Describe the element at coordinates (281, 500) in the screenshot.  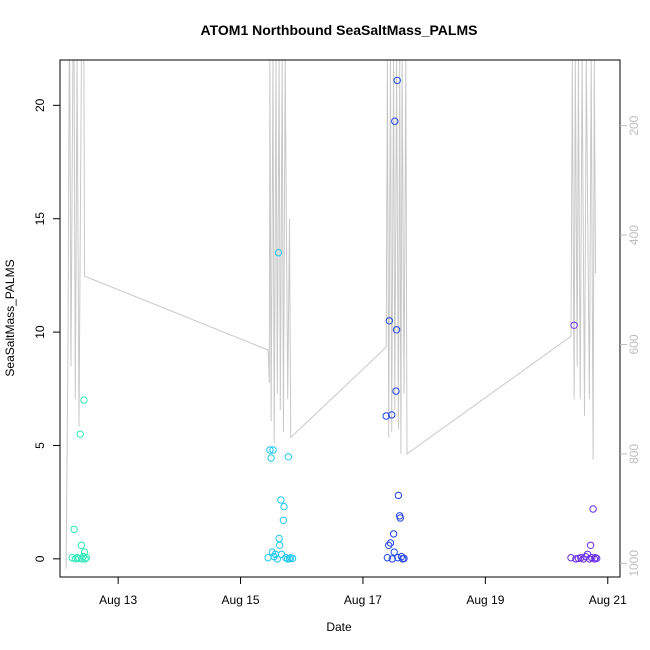
I see `data-point-s1-p11` at that location.